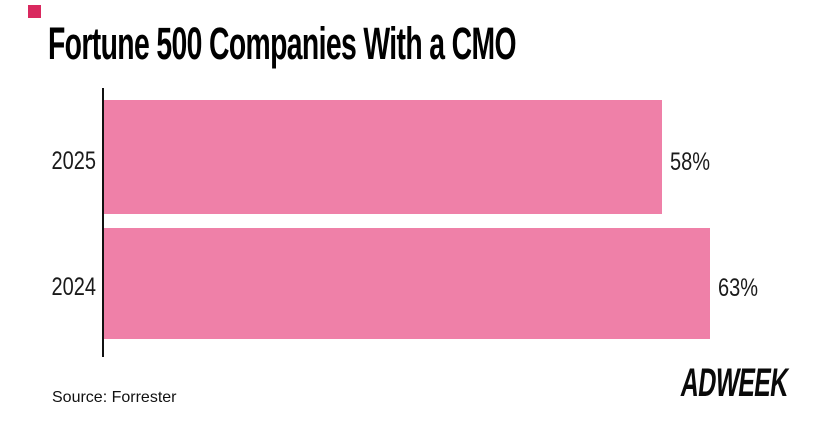 The image size is (828, 440). I want to click on category-label-2024: 2024, so click(74, 287).